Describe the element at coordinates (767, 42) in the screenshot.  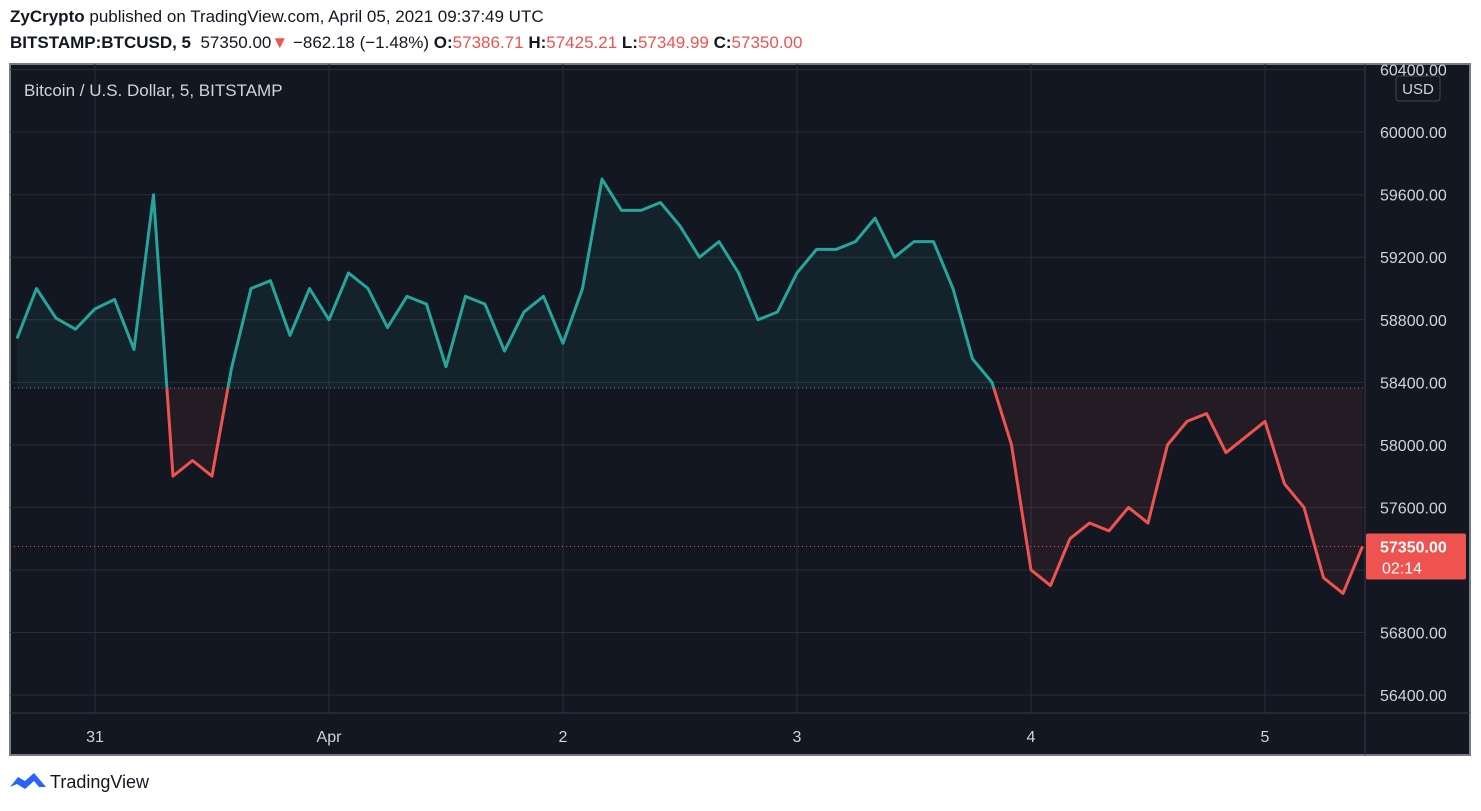
I see `close: 57350.00` at that location.